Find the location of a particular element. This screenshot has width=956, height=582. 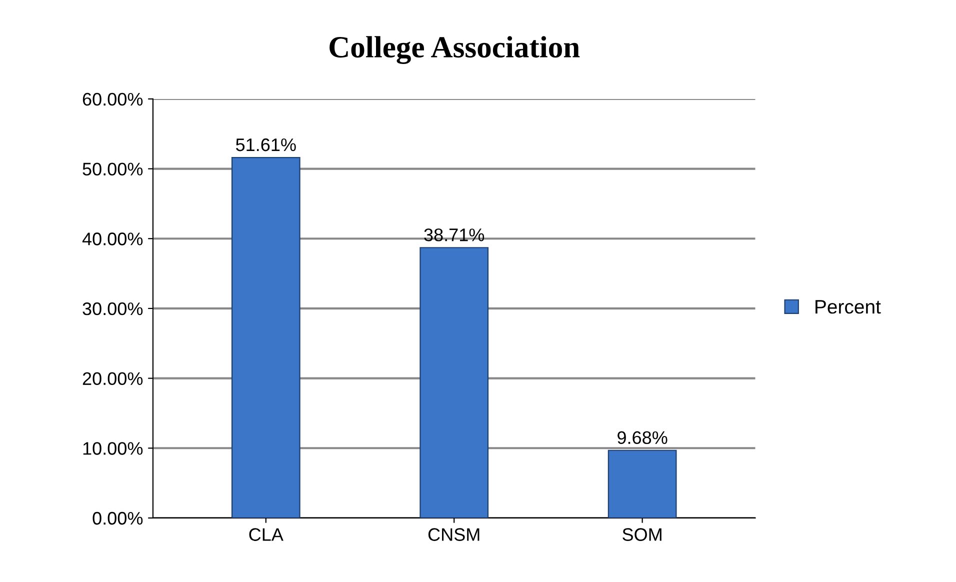

y-tick-label: 20.00% is located at coordinates (112, 379).